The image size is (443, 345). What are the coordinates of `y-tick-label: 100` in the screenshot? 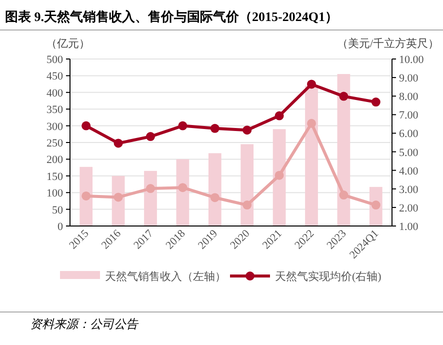 It's located at (55, 194).